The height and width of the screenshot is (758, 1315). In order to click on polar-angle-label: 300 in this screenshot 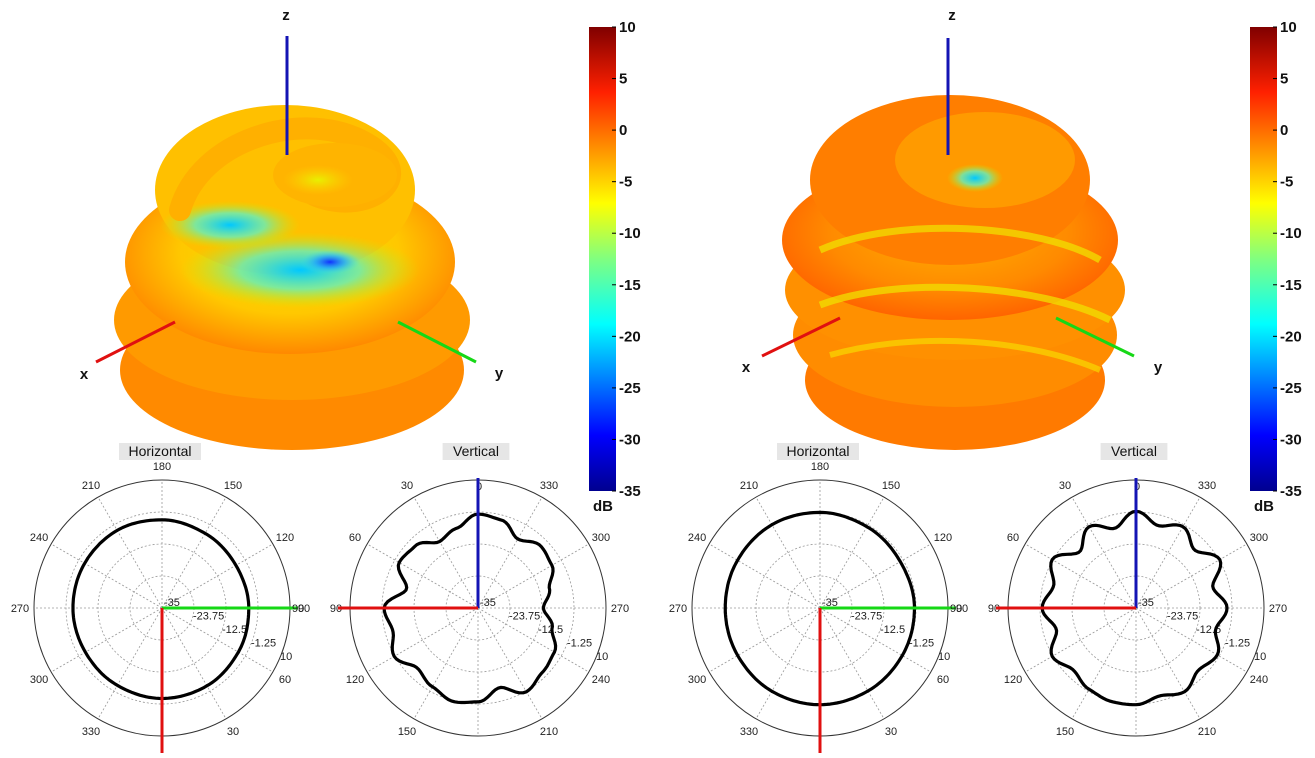, I will do `click(601, 538)`.